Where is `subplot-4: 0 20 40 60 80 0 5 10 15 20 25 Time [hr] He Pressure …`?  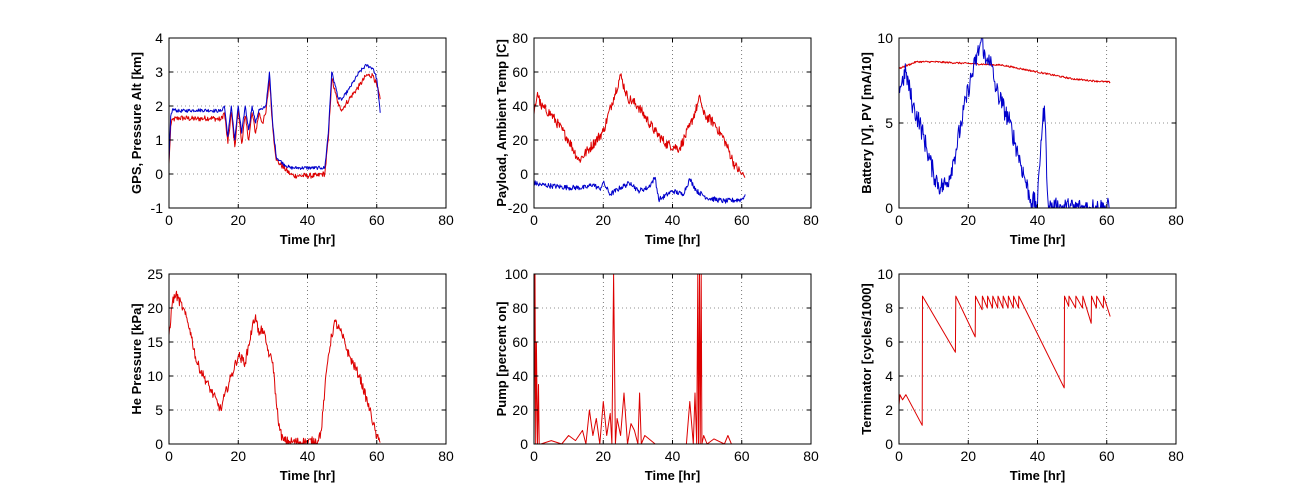 subplot-4: 0 20 40 60 80 0 5 10 15 20 25 Time [hr] He Pressure … is located at coordinates (291, 374).